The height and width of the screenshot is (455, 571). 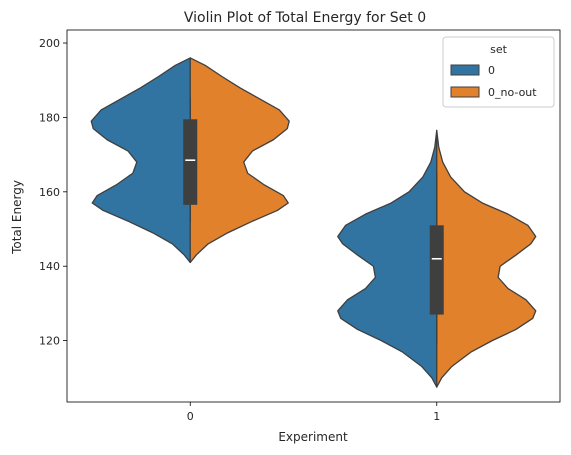 What do you see at coordinates (436, 270) in the screenshot?
I see `violin-1-box` at bounding box center [436, 270].